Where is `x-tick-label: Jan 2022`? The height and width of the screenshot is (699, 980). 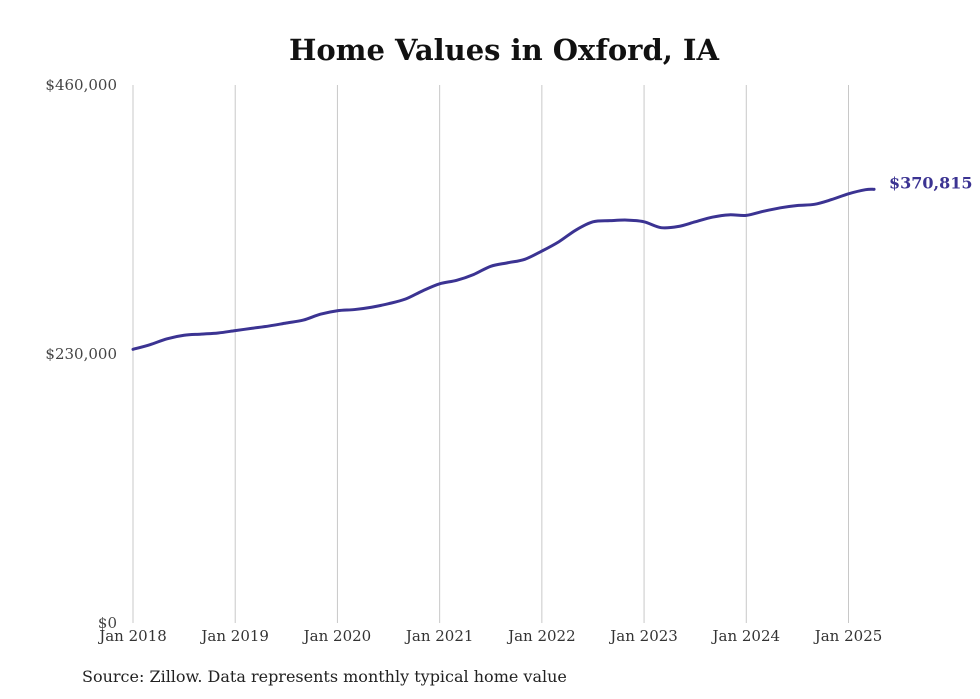 x-tick-label: Jan 2022 is located at coordinates (541, 636).